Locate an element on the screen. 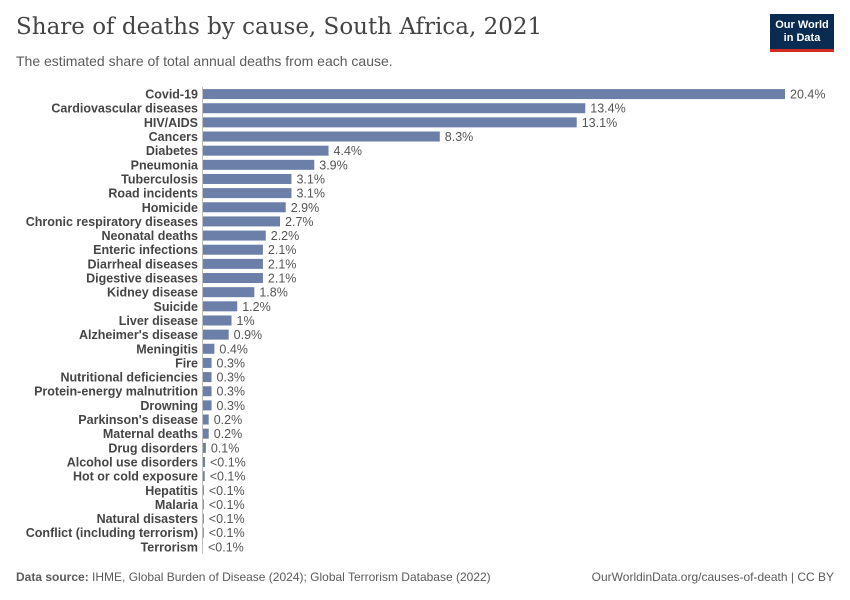 The height and width of the screenshot is (600, 850). bar-protein-energy-malnutrition is located at coordinates (207, 391).